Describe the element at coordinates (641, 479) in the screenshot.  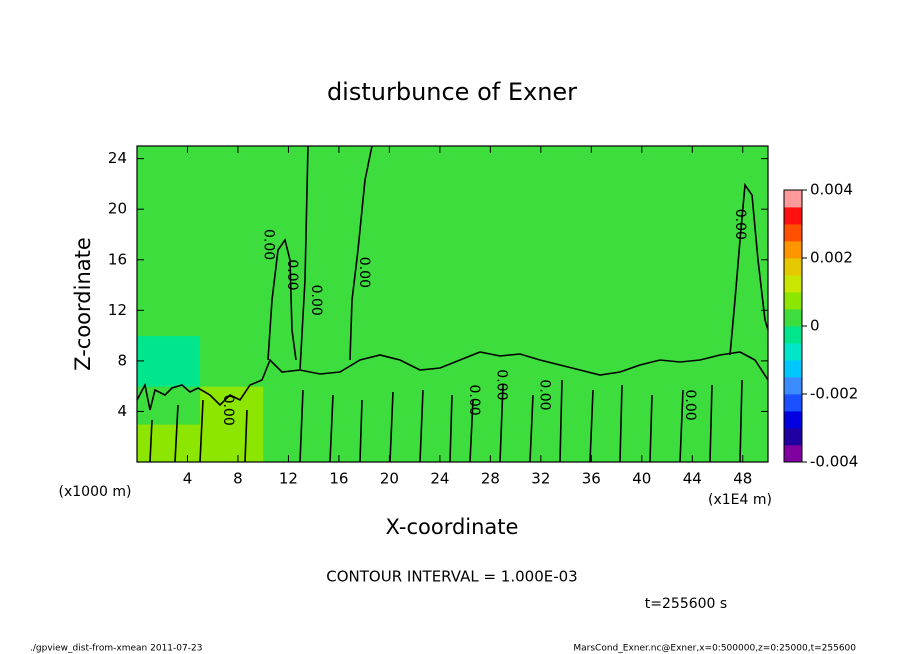
I see `x-tick-label: 40` at that location.